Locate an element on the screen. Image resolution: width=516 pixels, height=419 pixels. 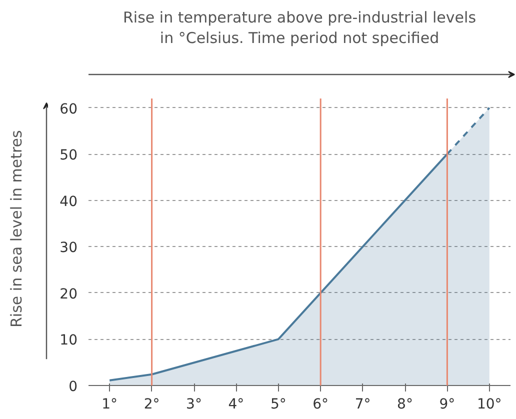
x-tick-label: 8° is located at coordinates (405, 404).